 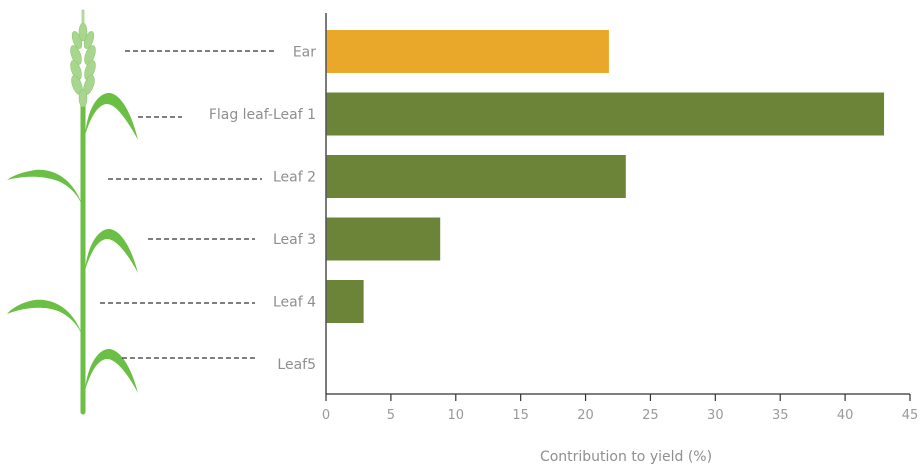 I want to click on bar-ear, so click(x=467, y=51).